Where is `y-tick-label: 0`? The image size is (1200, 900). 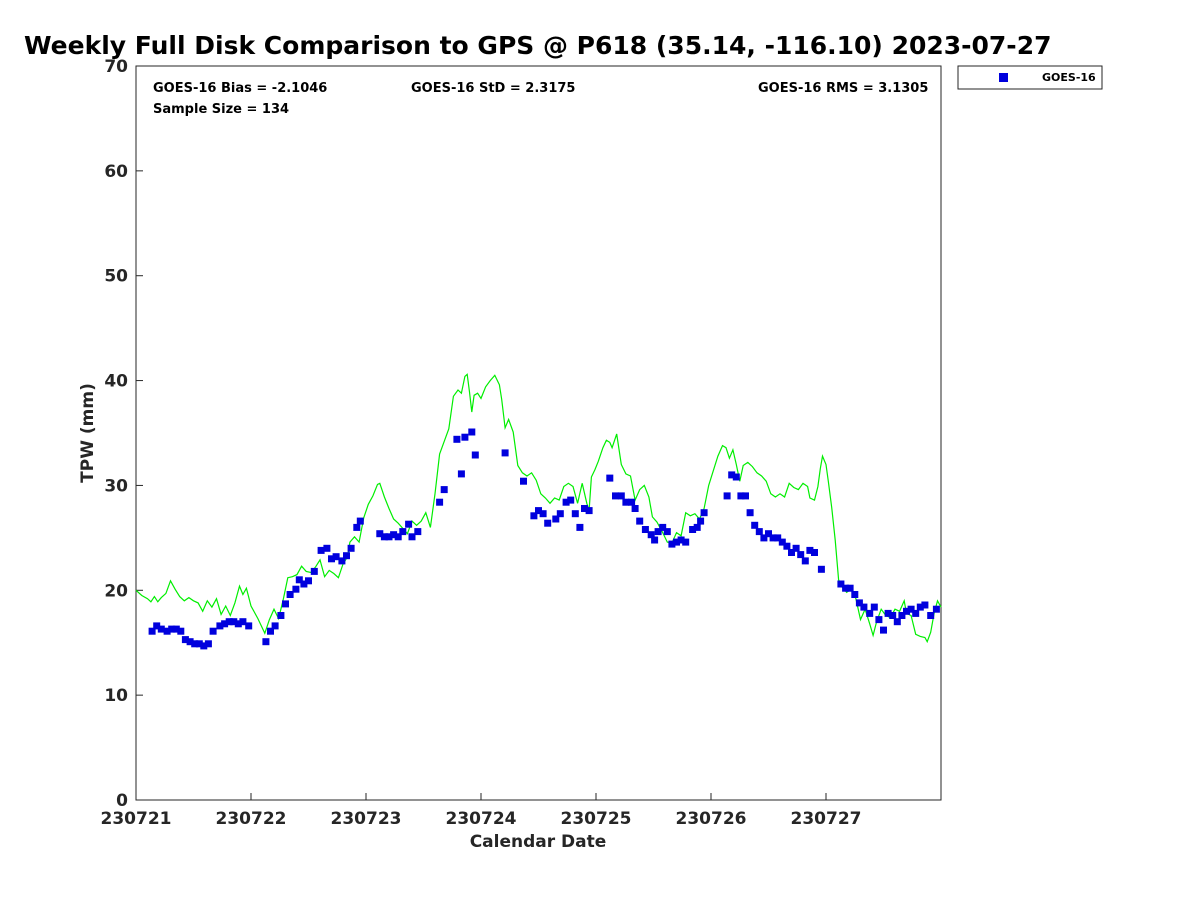
y-tick-label: 0 is located at coordinates (122, 801).